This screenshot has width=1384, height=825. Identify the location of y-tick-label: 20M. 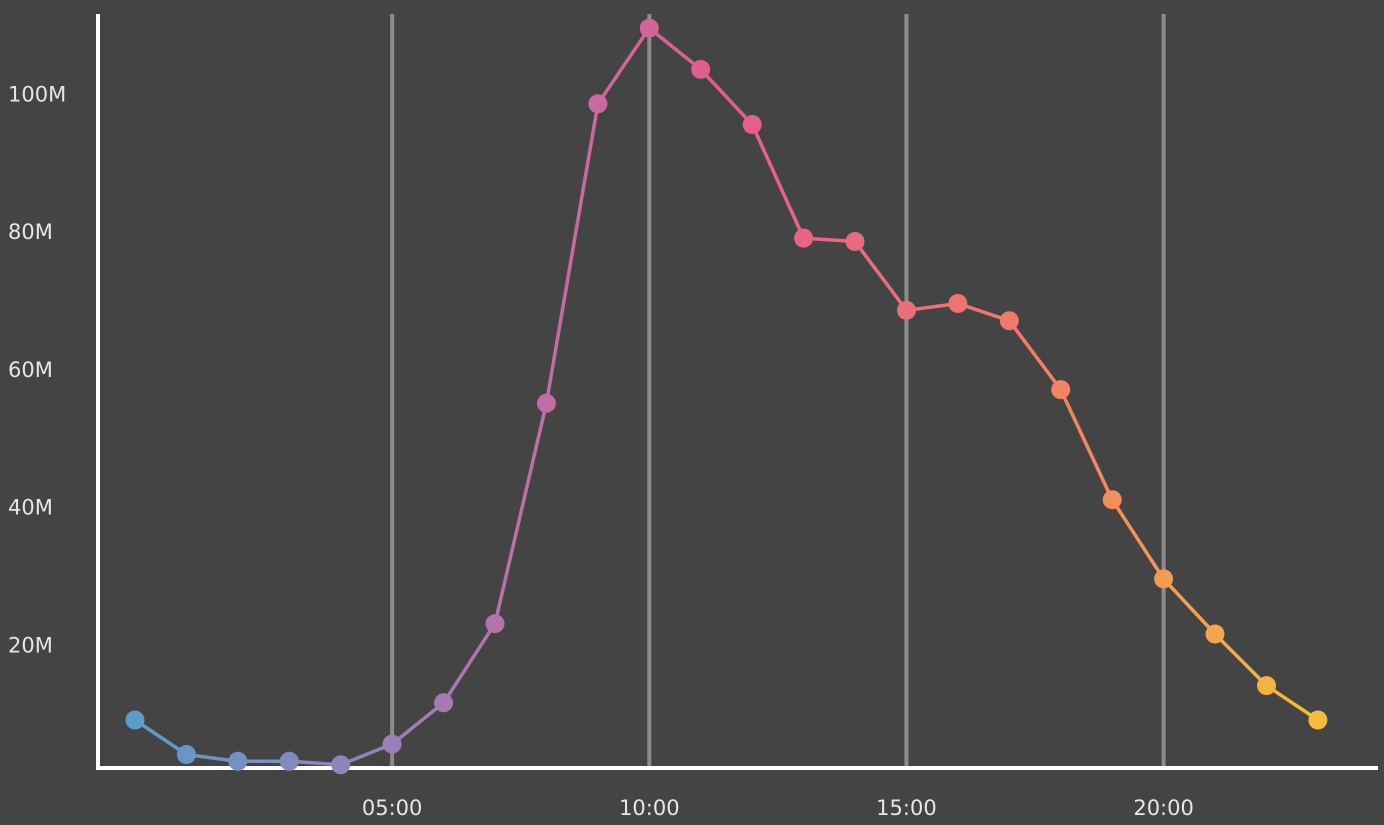
(30, 645).